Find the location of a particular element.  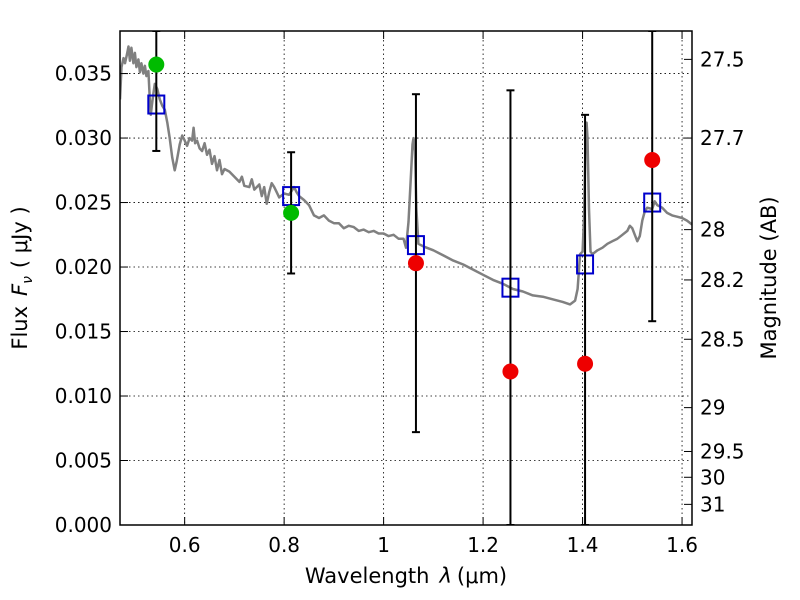

x-axis-symbol: λ is located at coordinates (444, 576).